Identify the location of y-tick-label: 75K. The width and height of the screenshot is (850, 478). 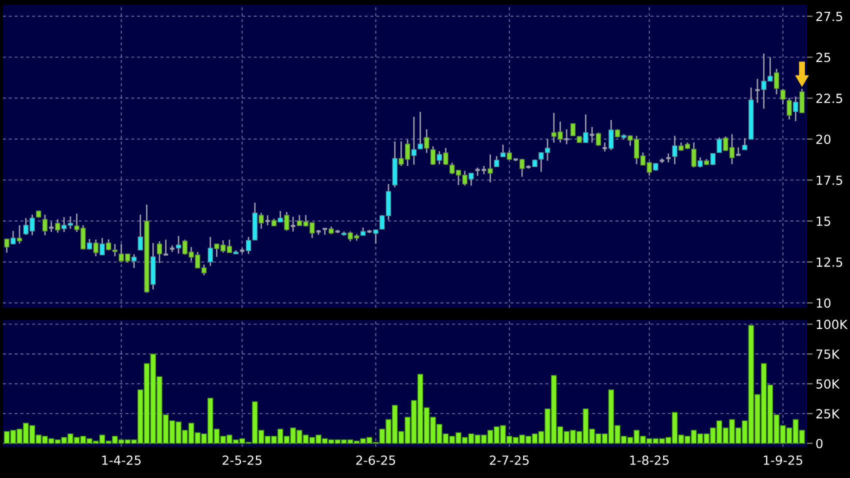
(828, 354).